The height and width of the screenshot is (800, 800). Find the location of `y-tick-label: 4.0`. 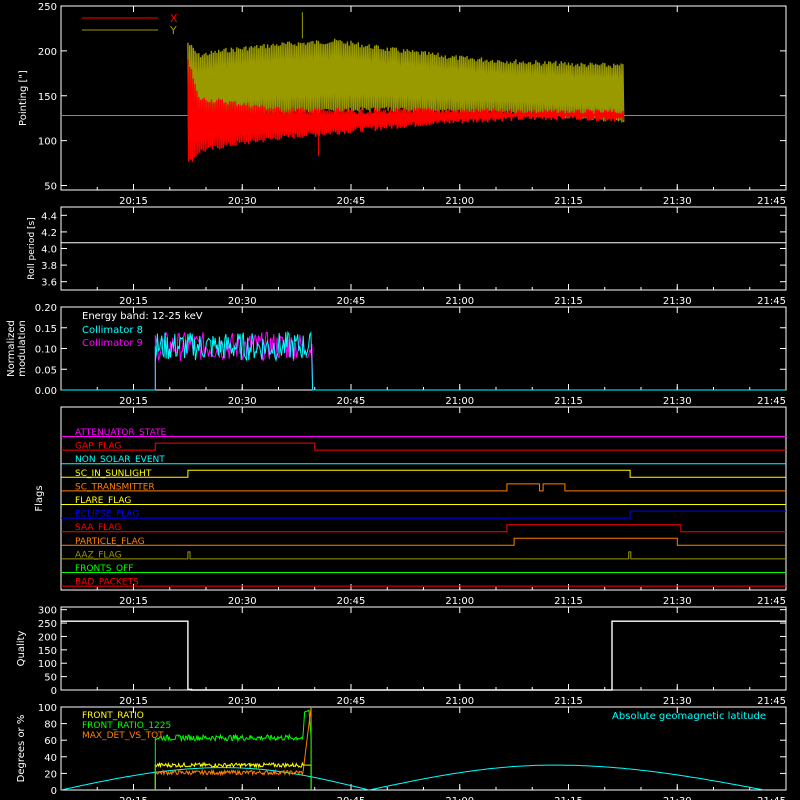

y-tick-label: 4.0 is located at coordinates (49, 250).